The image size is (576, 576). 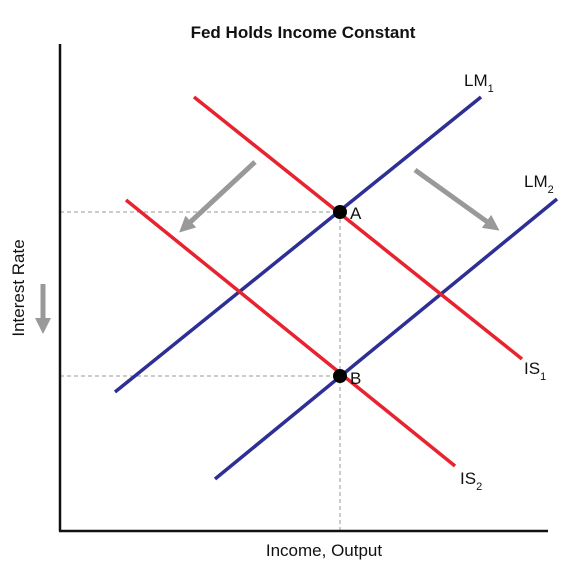 I want to click on is1-label: IS1, so click(x=535, y=371).